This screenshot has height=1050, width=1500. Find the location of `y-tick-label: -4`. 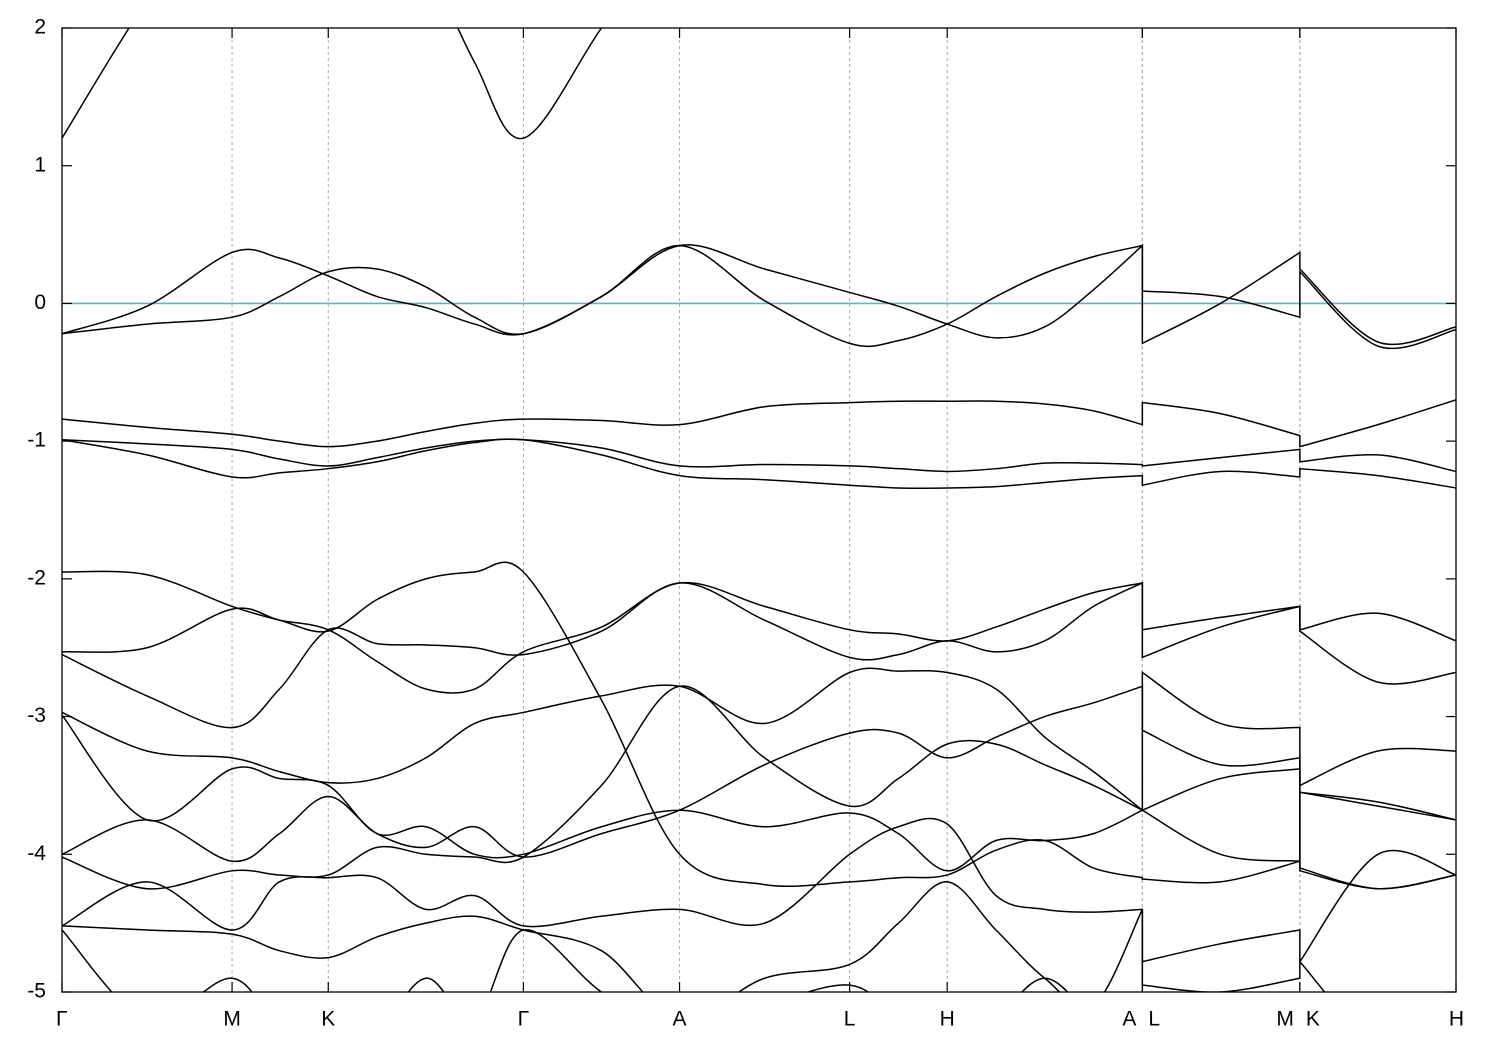

y-tick-label: -4 is located at coordinates (36, 853).